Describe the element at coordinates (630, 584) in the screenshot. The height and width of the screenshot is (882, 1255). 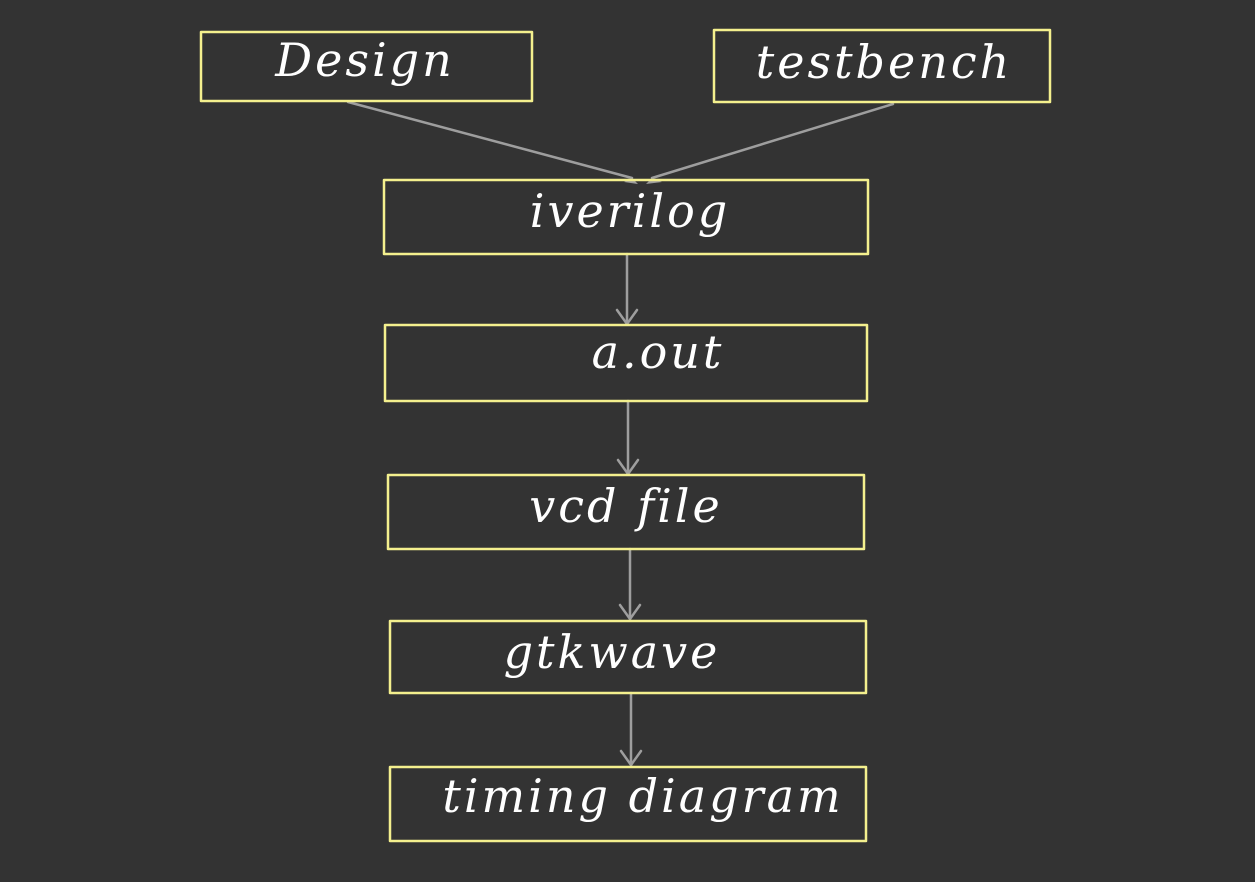
I see `edge-vcd-to-gtkwave` at that location.